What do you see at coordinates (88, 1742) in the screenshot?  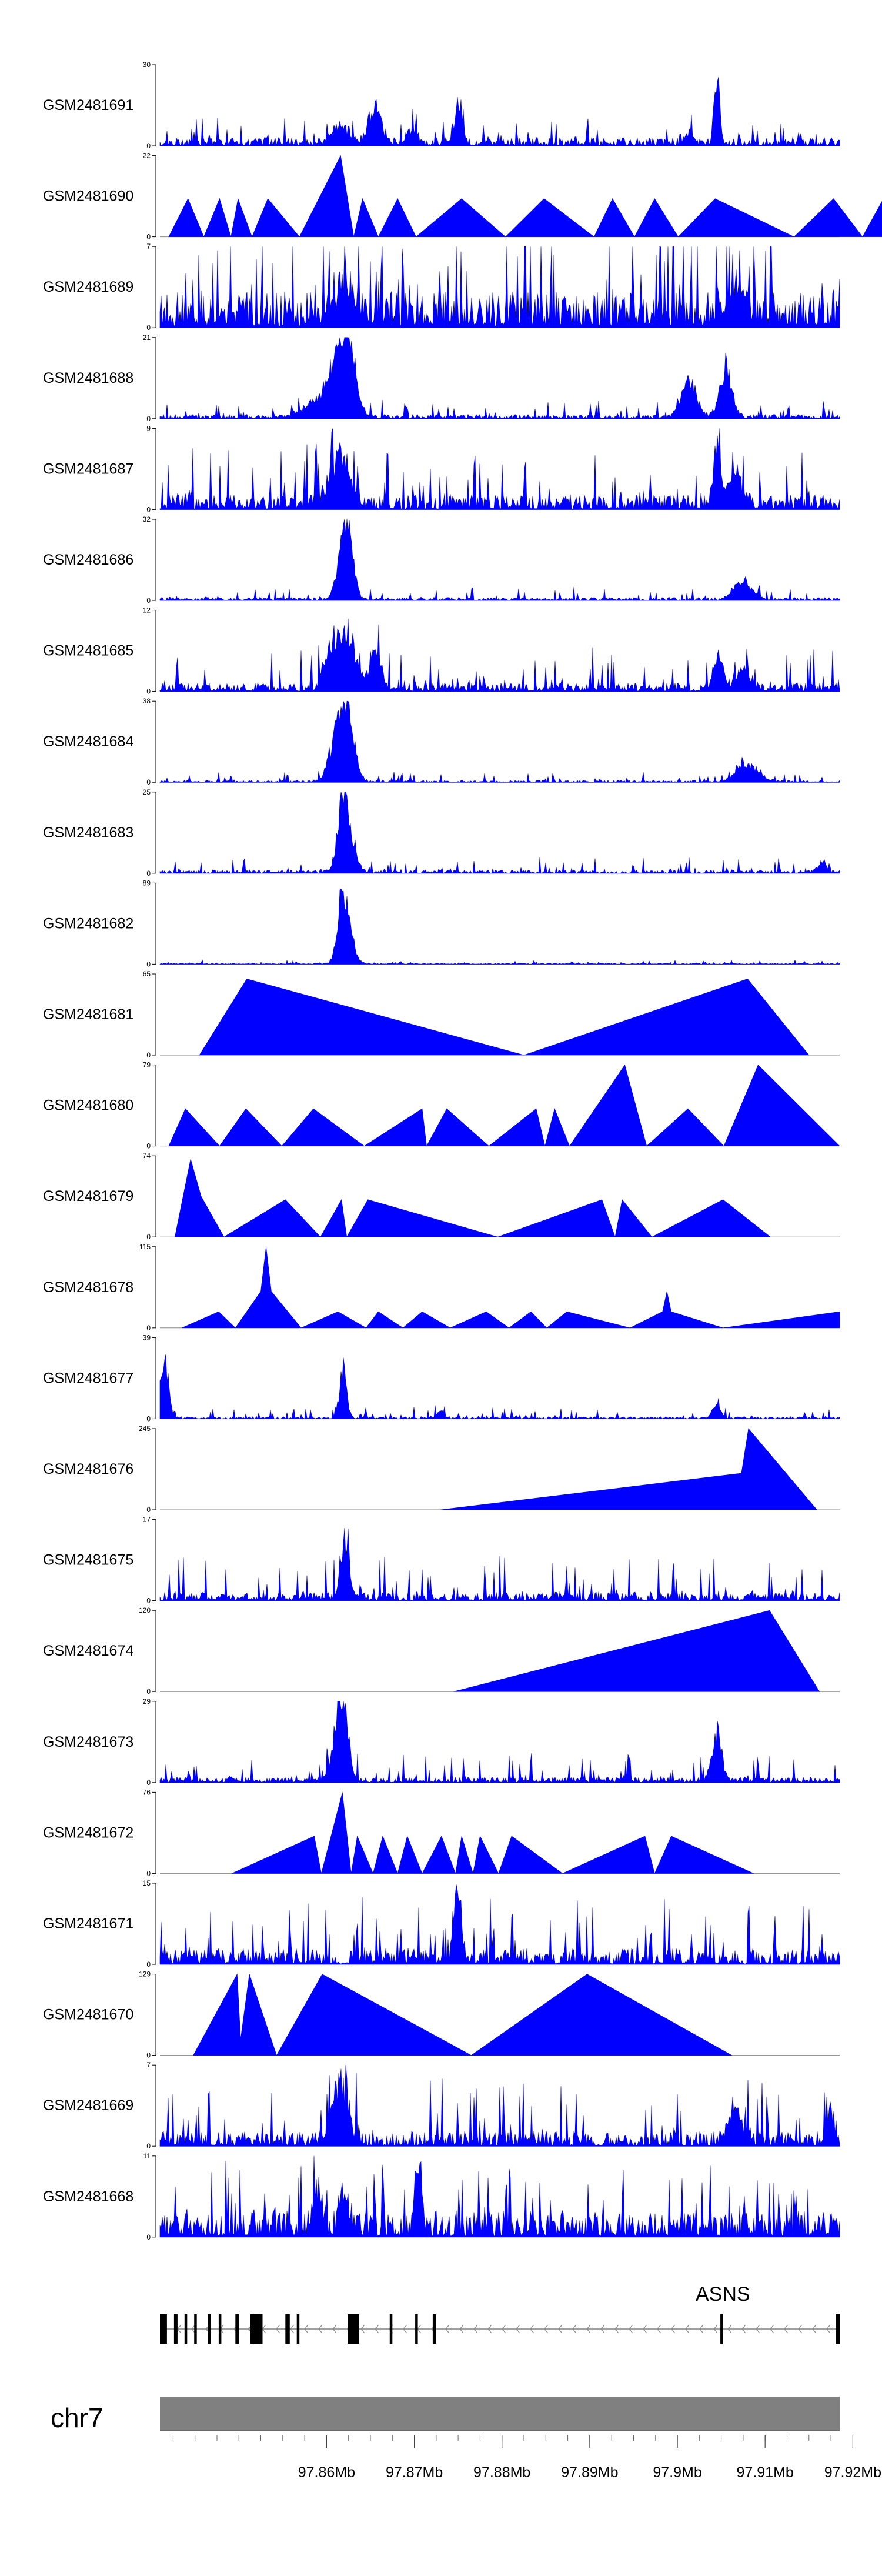 I see `track-label: GSM2481673` at bounding box center [88, 1742].